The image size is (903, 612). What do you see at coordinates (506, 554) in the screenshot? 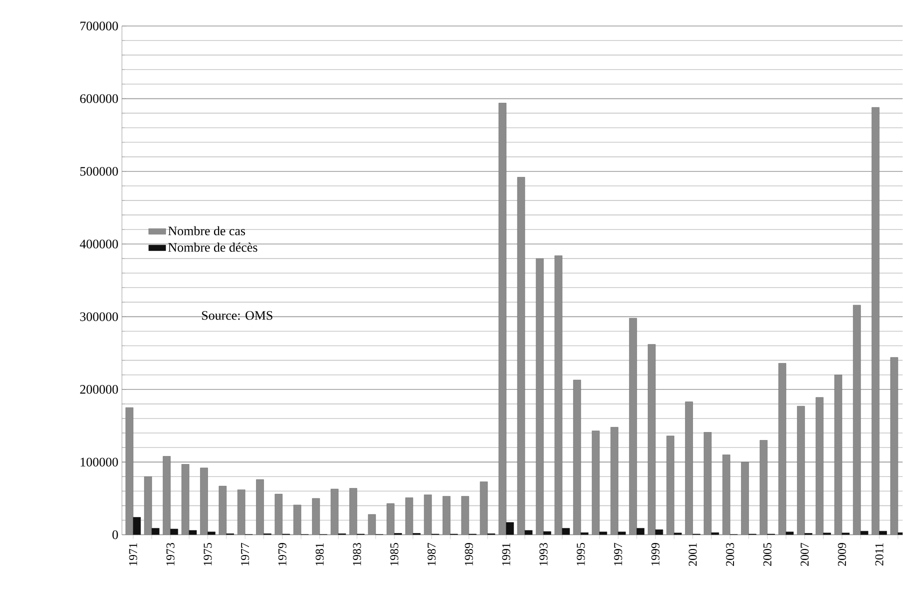
I see `x-tick-label: 1991` at bounding box center [506, 554].